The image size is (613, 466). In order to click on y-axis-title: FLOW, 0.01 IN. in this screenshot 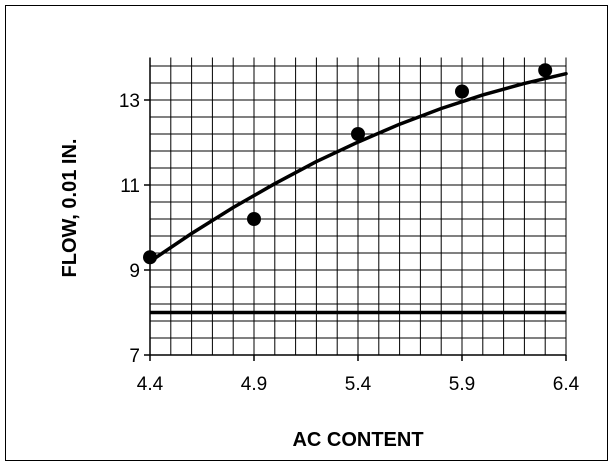, I will do `click(70, 208)`.